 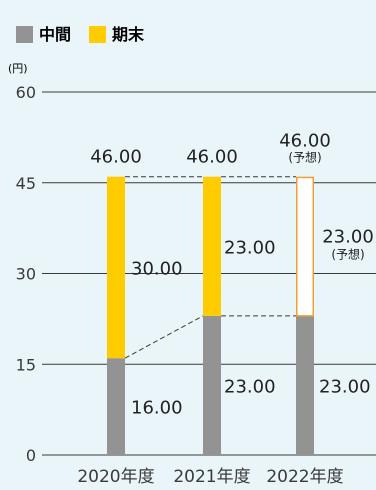 I want to click on y-axis-unit: (円), so click(x=18, y=68).